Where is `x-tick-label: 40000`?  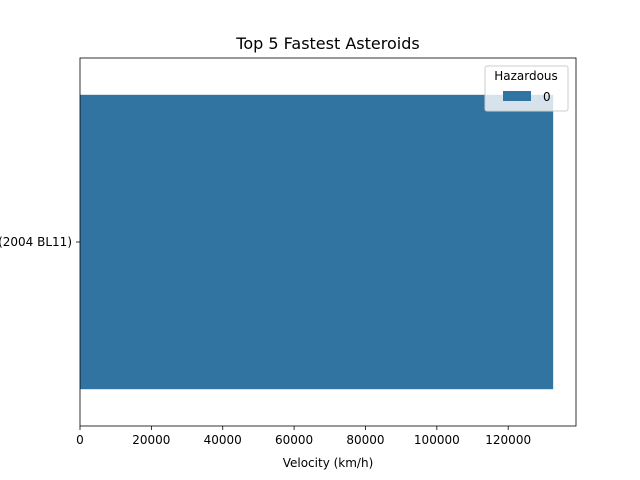
x-tick-label: 40000 is located at coordinates (223, 440).